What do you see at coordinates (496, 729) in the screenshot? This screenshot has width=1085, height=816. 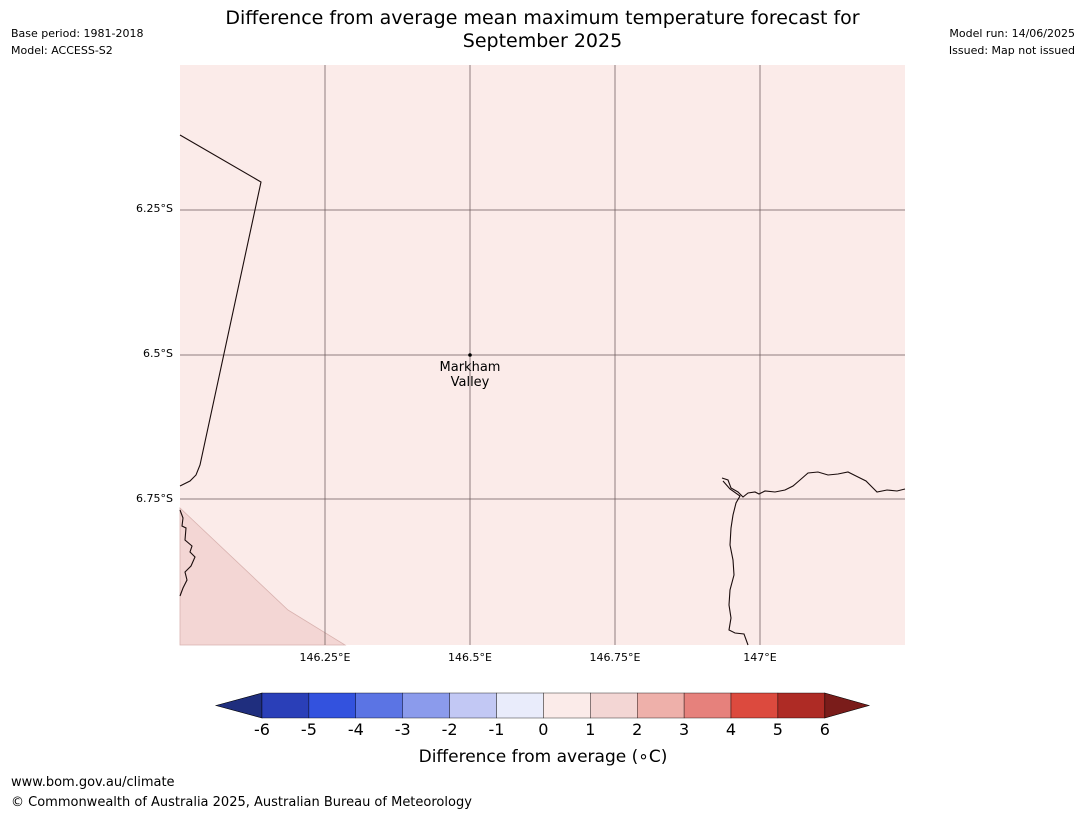 I see `colorbar-tick-label: -1` at bounding box center [496, 729].